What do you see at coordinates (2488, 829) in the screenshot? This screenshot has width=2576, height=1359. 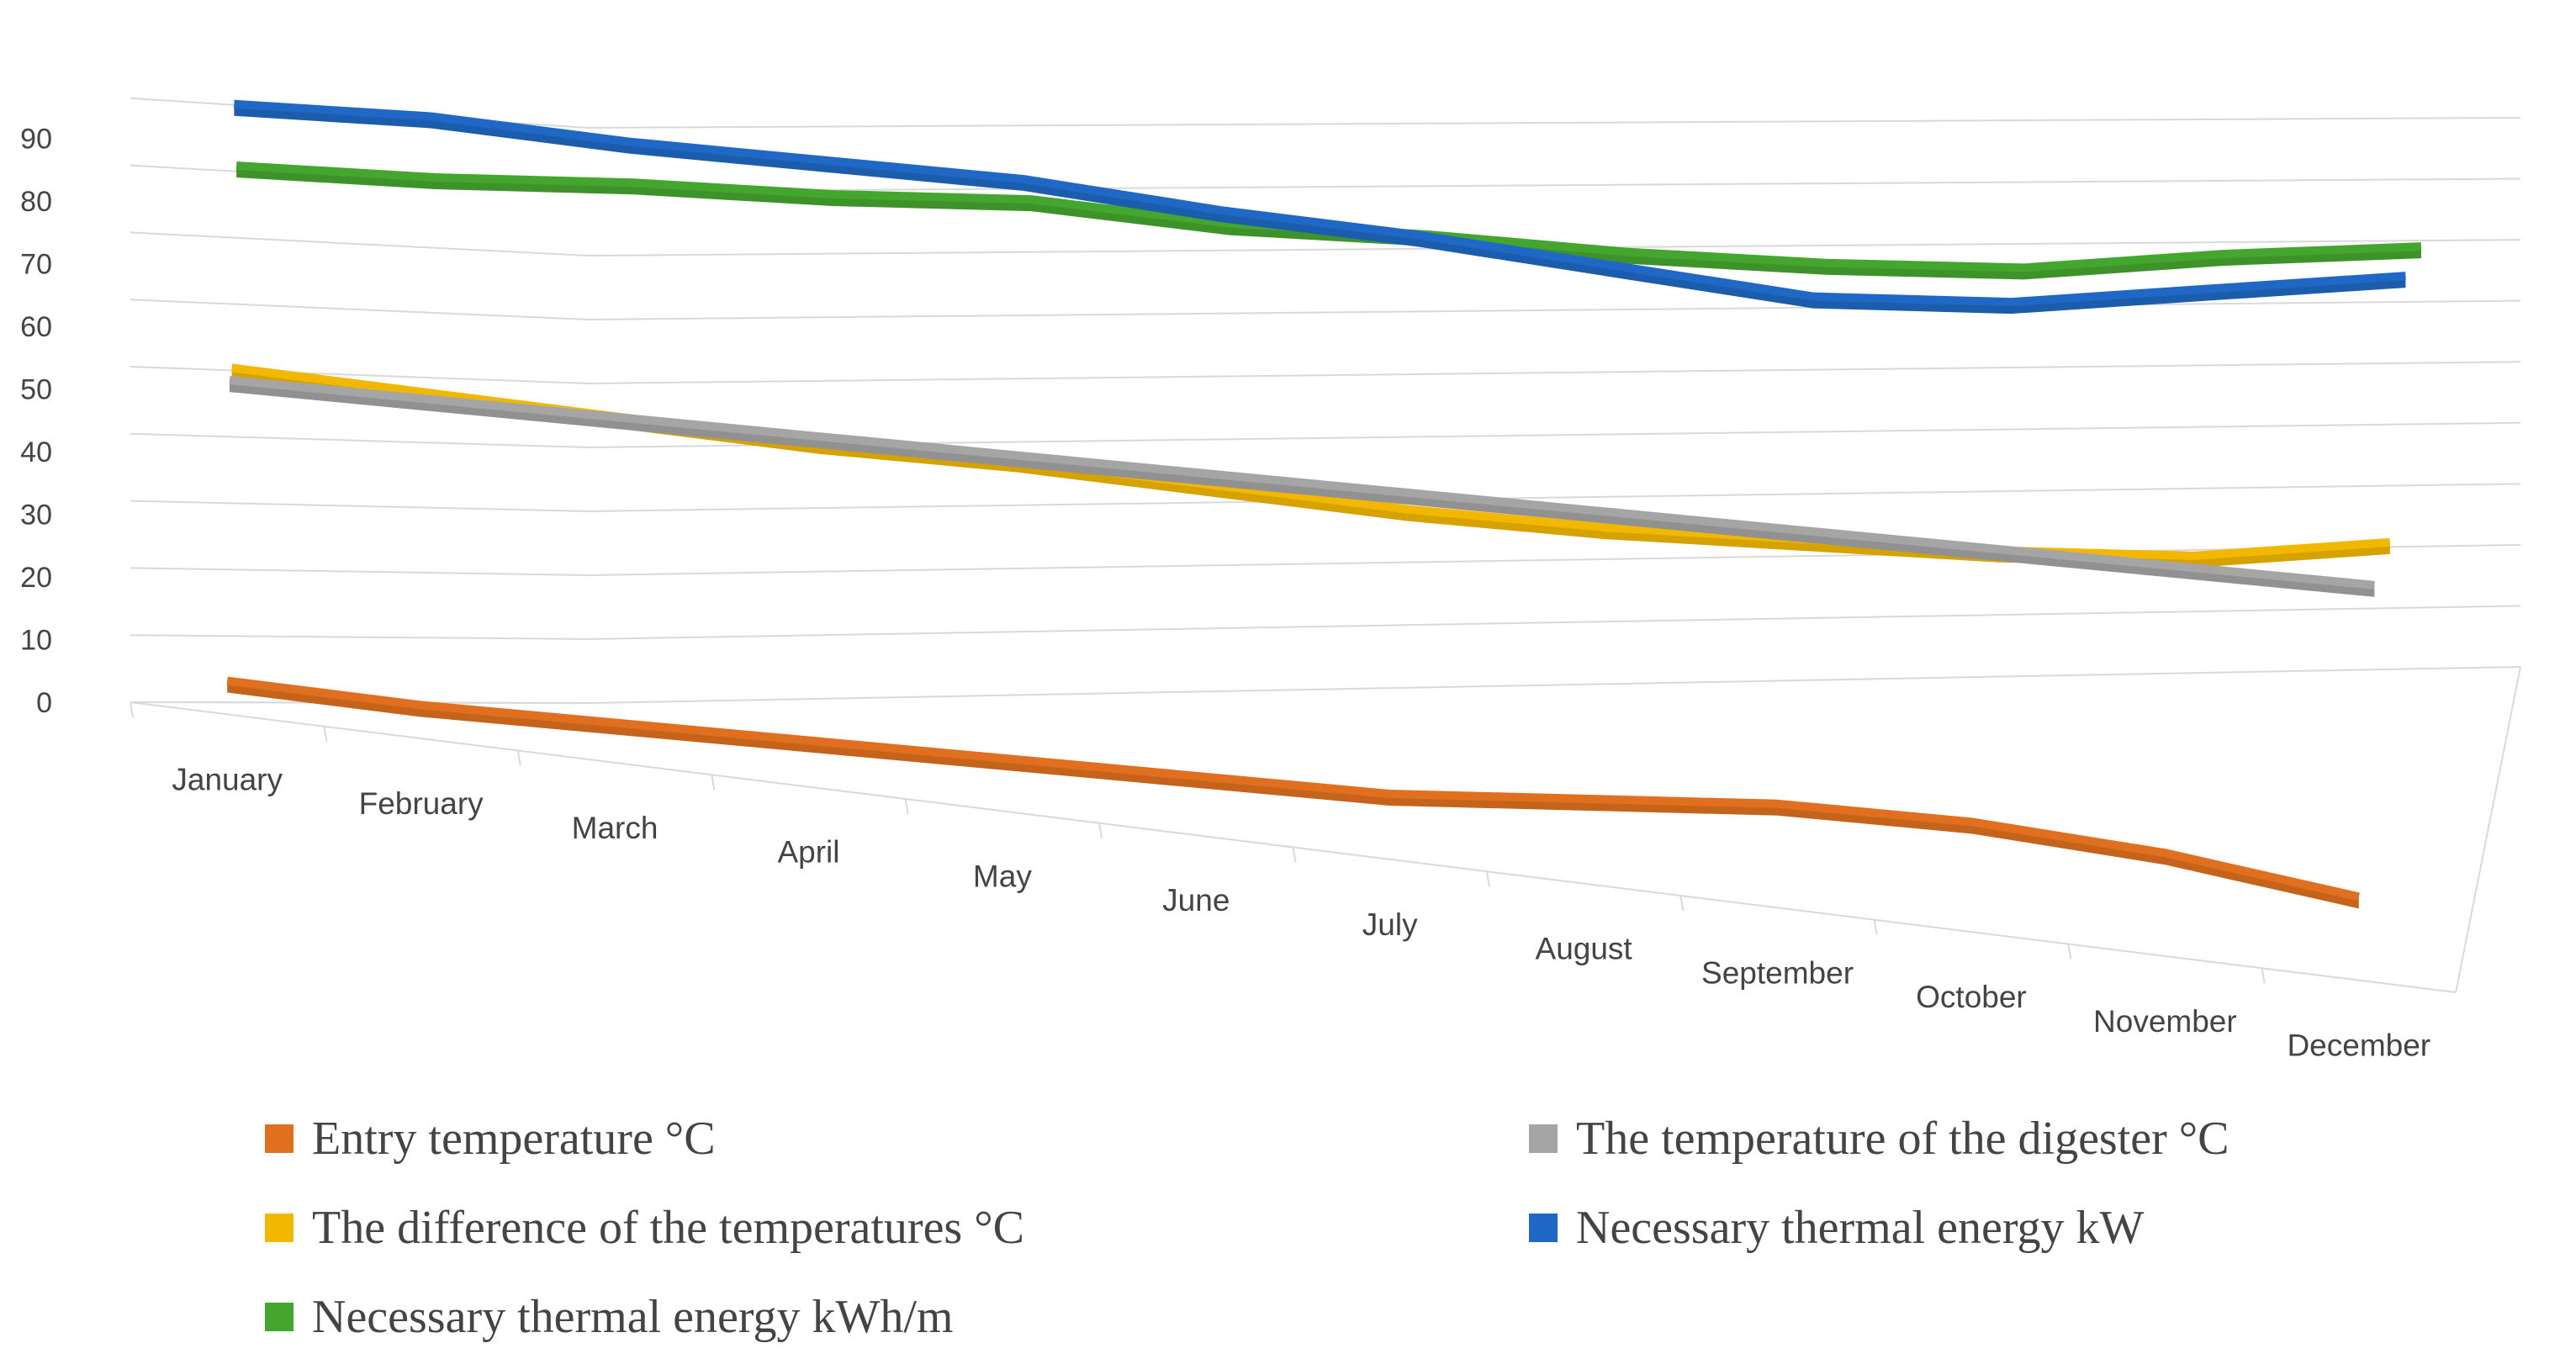 I see `floor-right-edge` at bounding box center [2488, 829].